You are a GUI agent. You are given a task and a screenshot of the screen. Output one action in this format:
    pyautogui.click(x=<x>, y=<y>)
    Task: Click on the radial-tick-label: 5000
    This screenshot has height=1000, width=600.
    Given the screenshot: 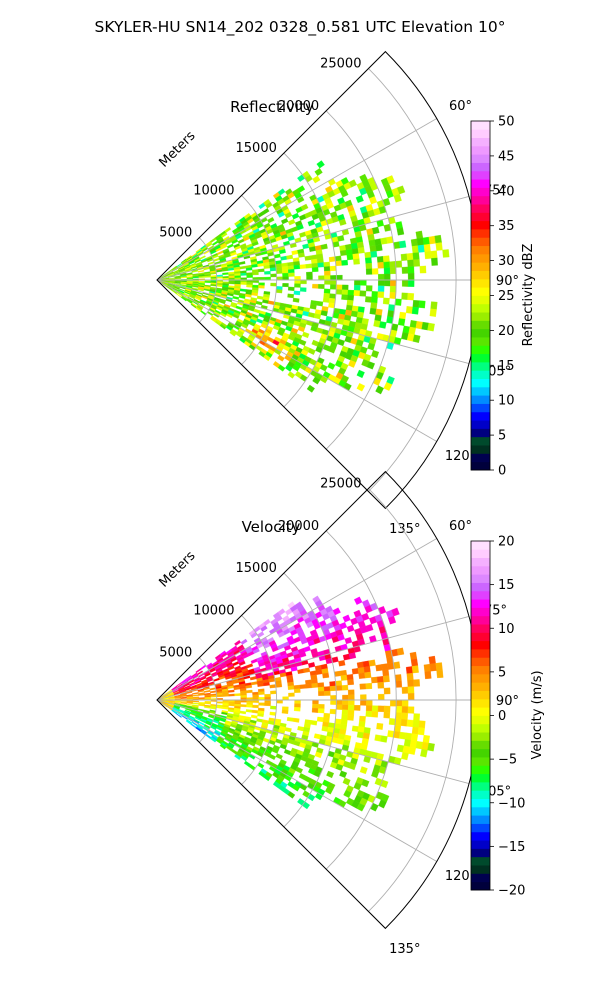 What is the action you would take?
    pyautogui.click(x=175, y=233)
    